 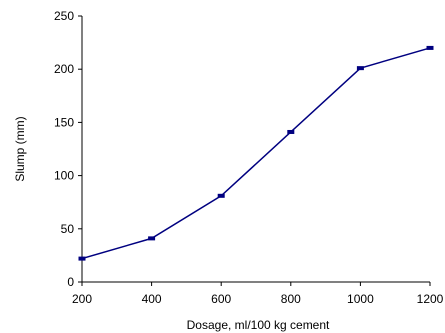 What do you see at coordinates (291, 299) in the screenshot?
I see `x-tick-label: 800` at bounding box center [291, 299].